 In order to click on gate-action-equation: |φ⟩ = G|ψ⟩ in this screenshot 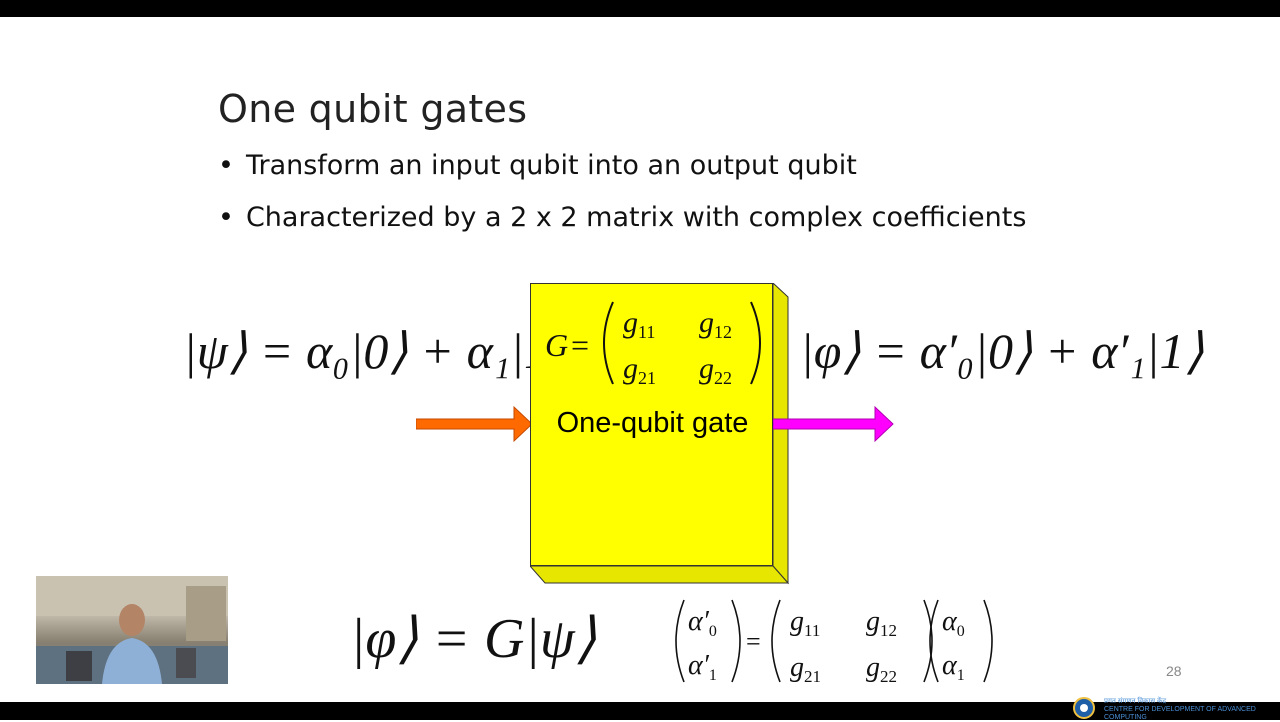, I will do `click(473, 639)`.